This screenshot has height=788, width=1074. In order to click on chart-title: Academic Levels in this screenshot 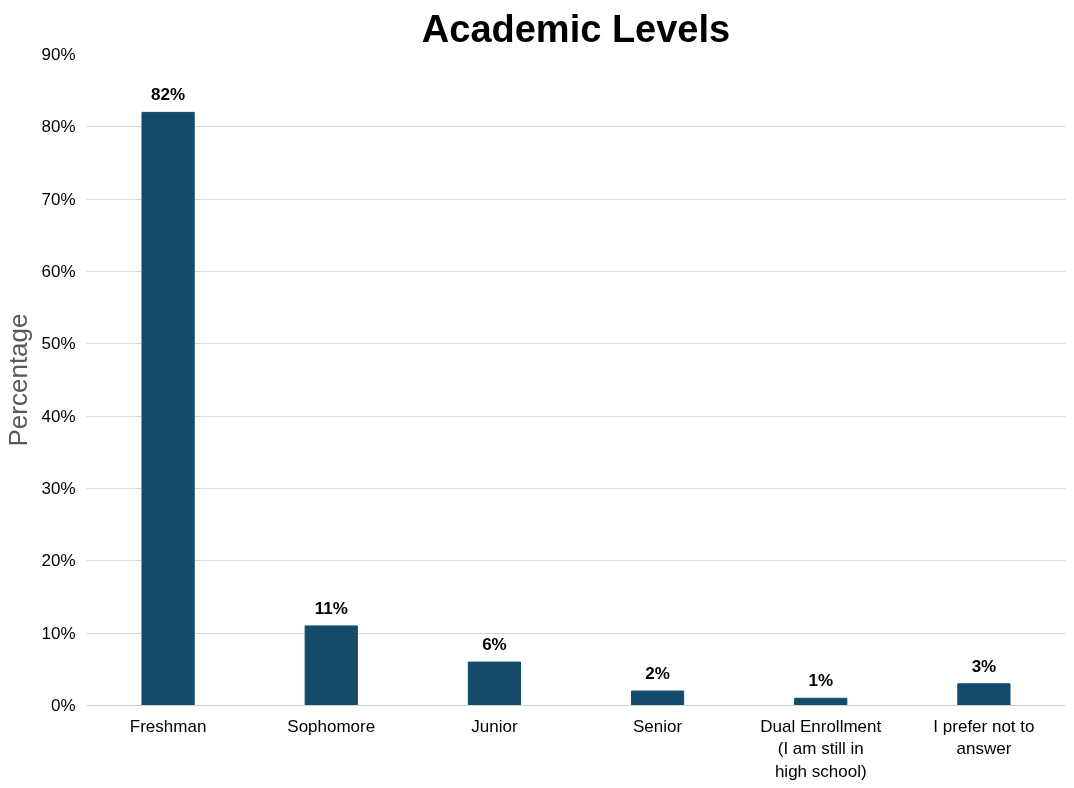, I will do `click(576, 28)`.